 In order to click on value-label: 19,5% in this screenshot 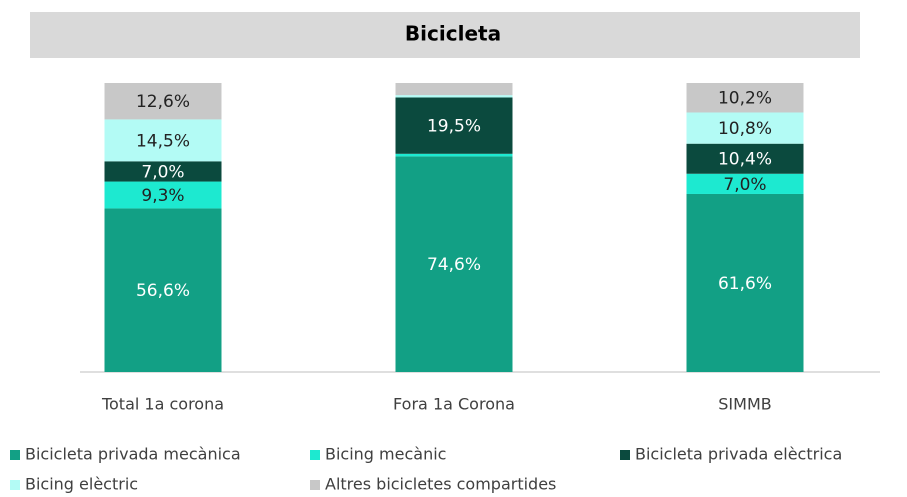, I will do `click(454, 127)`.